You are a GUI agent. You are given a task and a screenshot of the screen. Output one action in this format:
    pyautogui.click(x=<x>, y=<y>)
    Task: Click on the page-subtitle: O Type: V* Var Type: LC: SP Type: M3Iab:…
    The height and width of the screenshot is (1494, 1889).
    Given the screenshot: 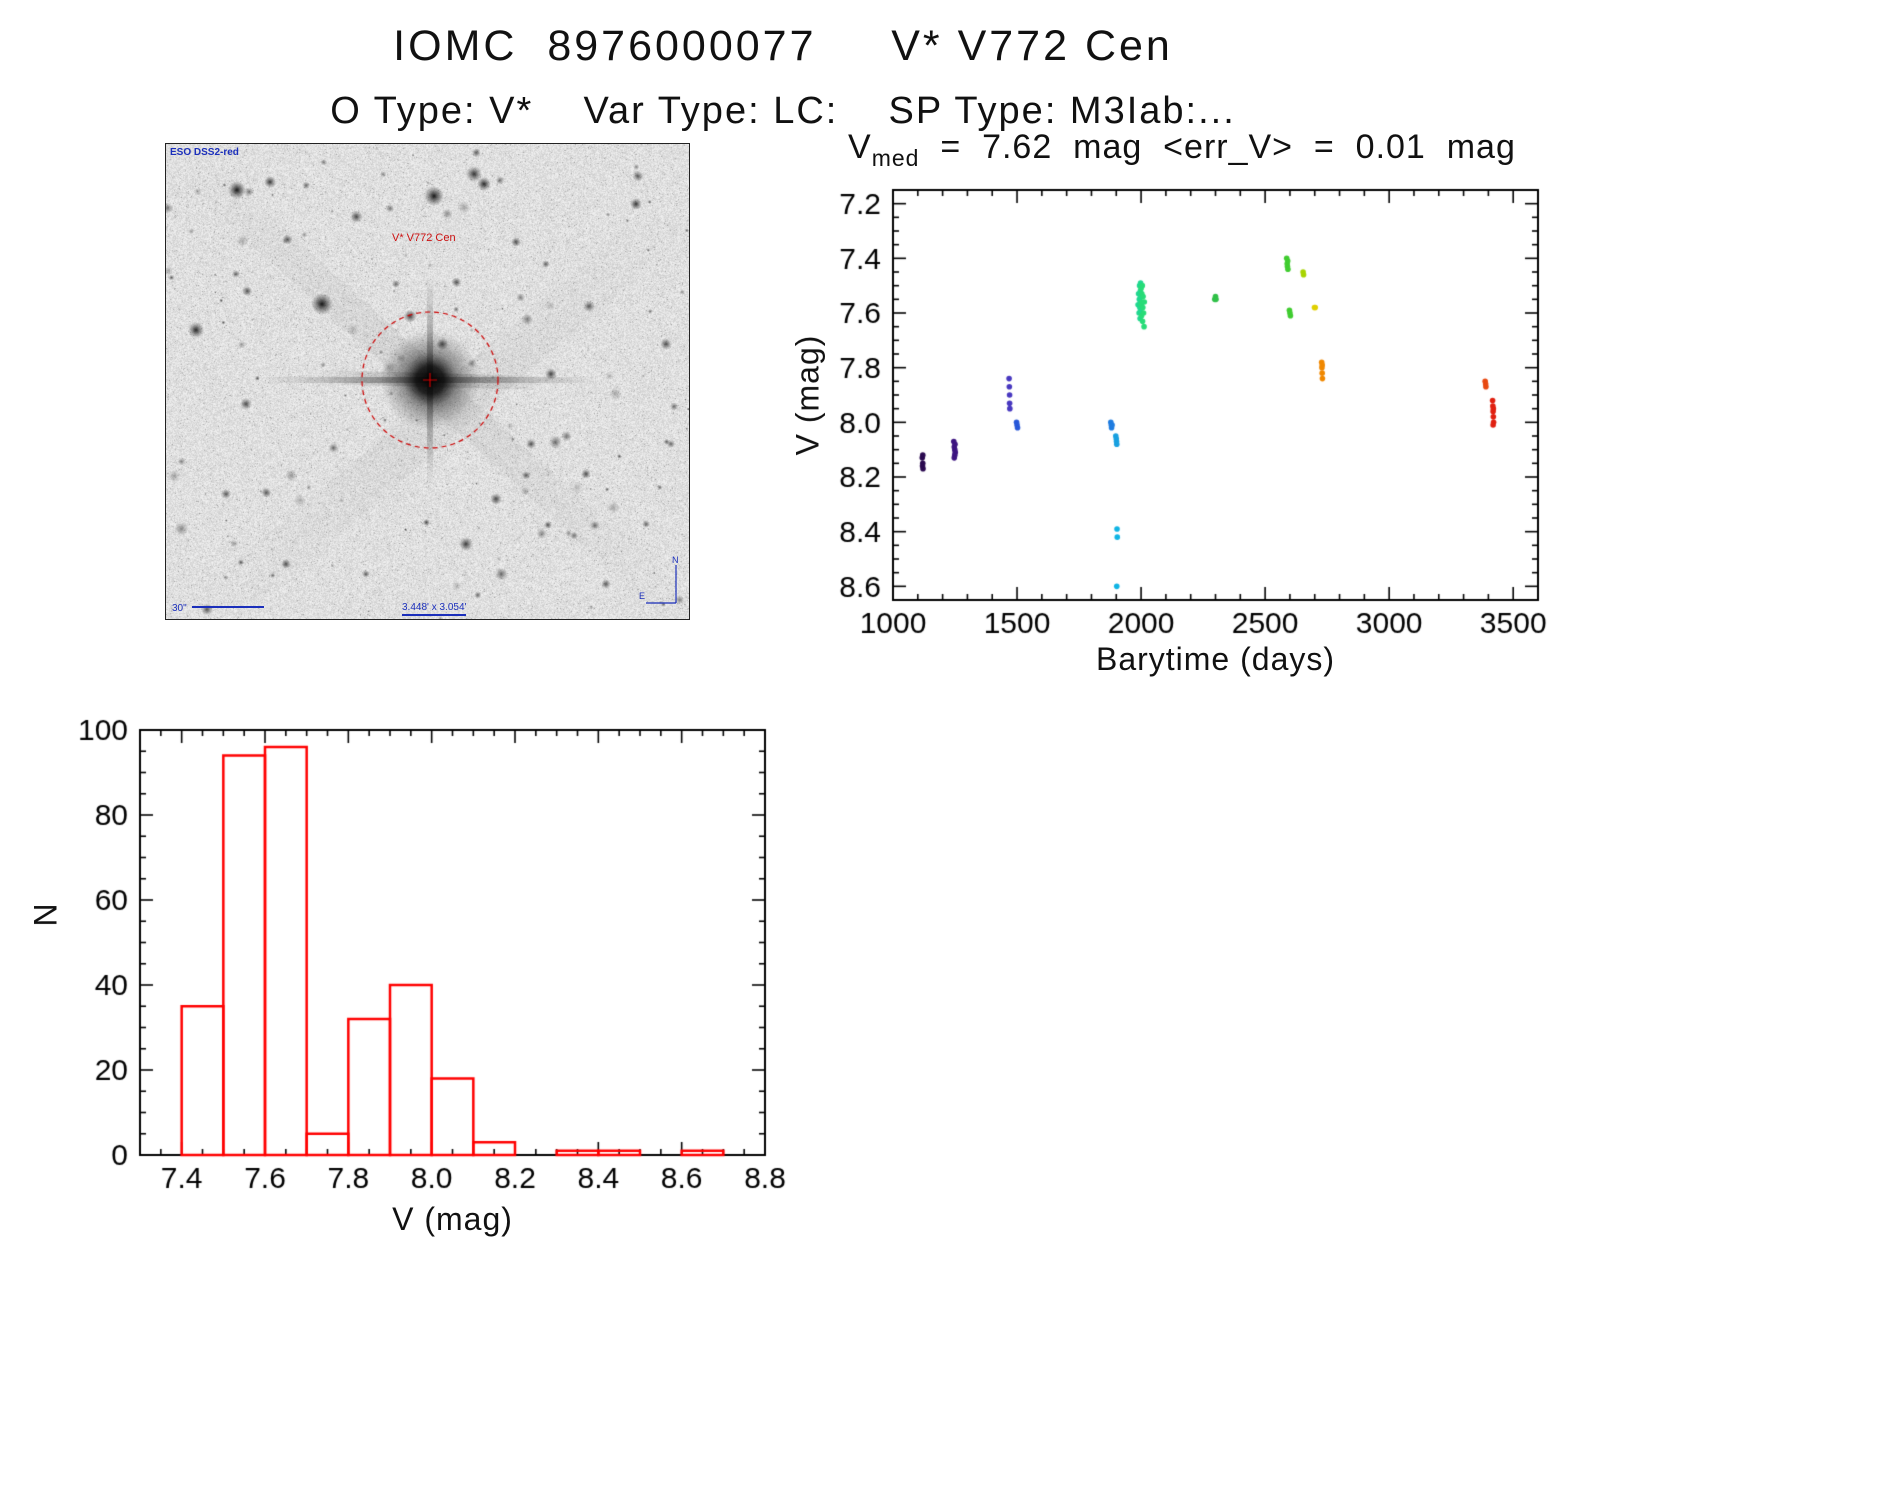 What is the action you would take?
    pyautogui.click(x=783, y=111)
    